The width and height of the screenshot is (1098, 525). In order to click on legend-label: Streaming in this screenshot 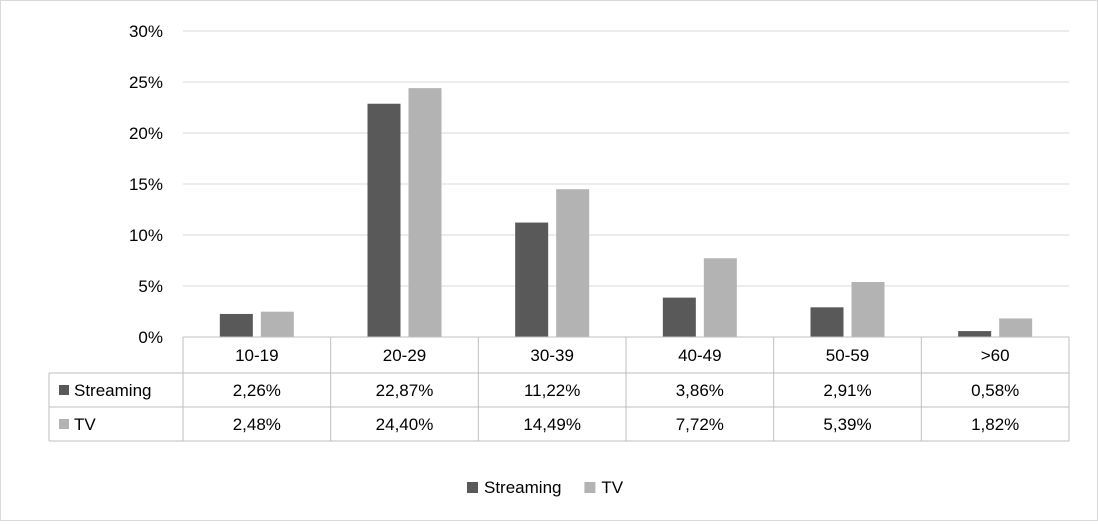, I will do `click(522, 487)`.